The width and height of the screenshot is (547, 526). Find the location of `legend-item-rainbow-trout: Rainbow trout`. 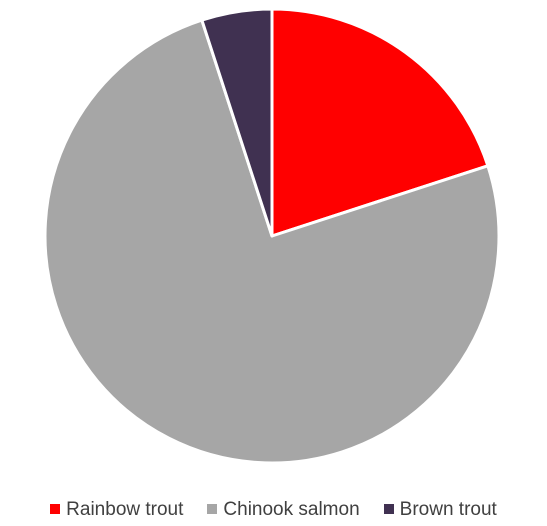

legend-item-rainbow-trout: Rainbow trout is located at coordinates (116, 509).